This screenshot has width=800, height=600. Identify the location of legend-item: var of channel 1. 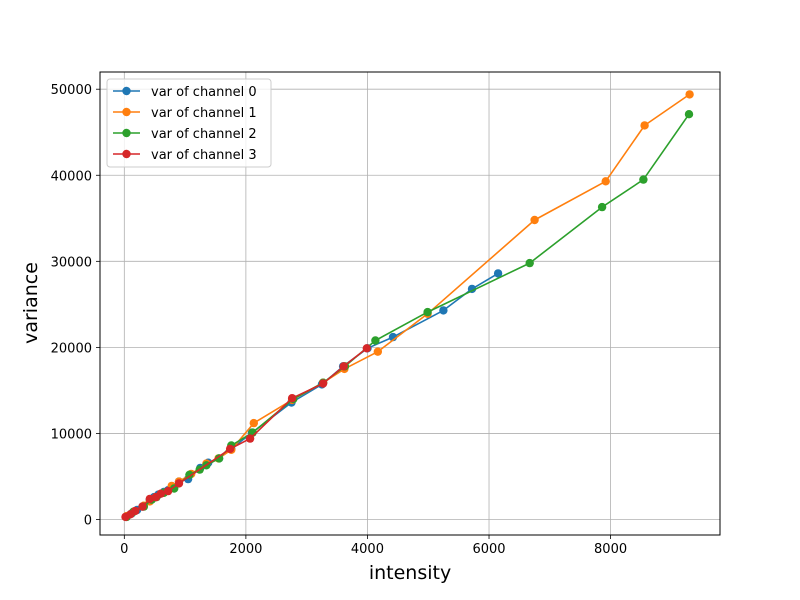
(185, 113).